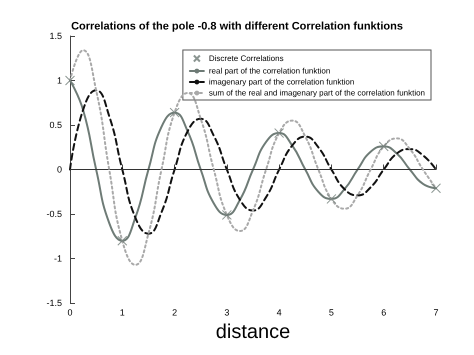 The image size is (474, 355). What do you see at coordinates (59, 81) in the screenshot?
I see `y-tick-label: 1` at bounding box center [59, 81].